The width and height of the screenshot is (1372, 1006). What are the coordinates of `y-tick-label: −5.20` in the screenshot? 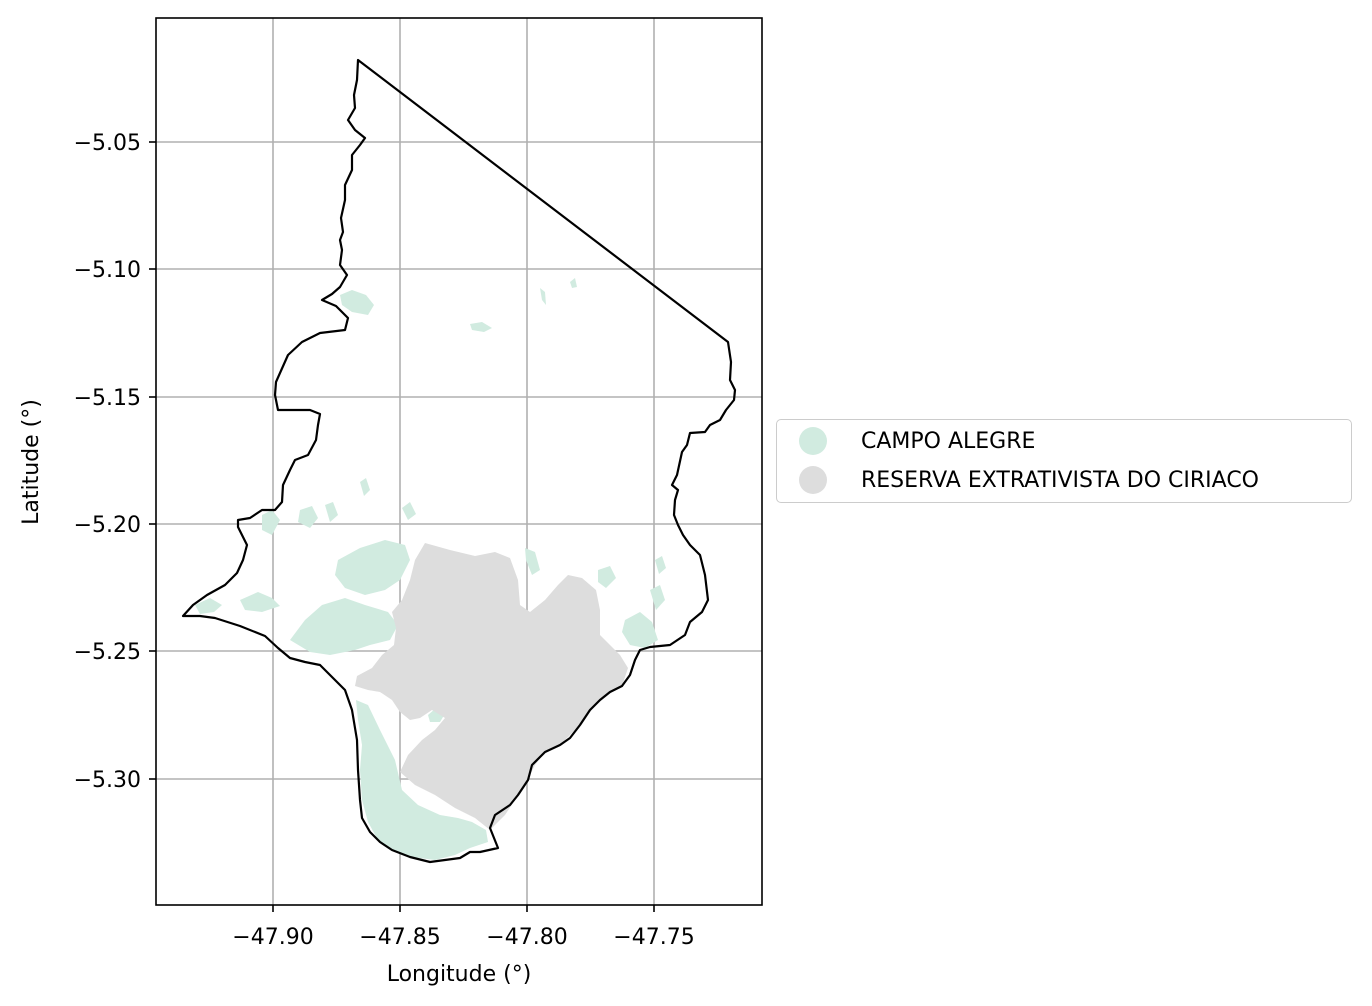 It's located at (107, 525).